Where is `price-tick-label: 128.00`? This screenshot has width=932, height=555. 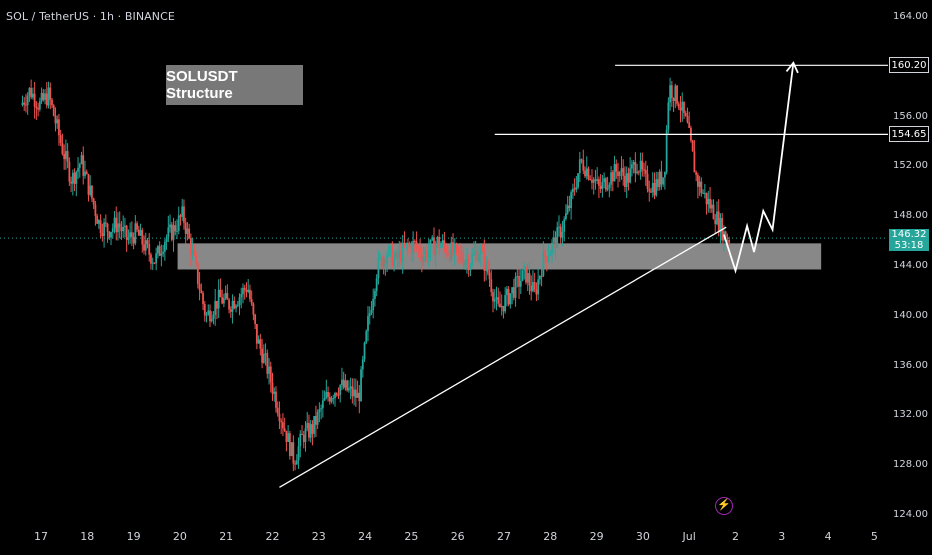
price-tick-label: 128.00 is located at coordinates (910, 465).